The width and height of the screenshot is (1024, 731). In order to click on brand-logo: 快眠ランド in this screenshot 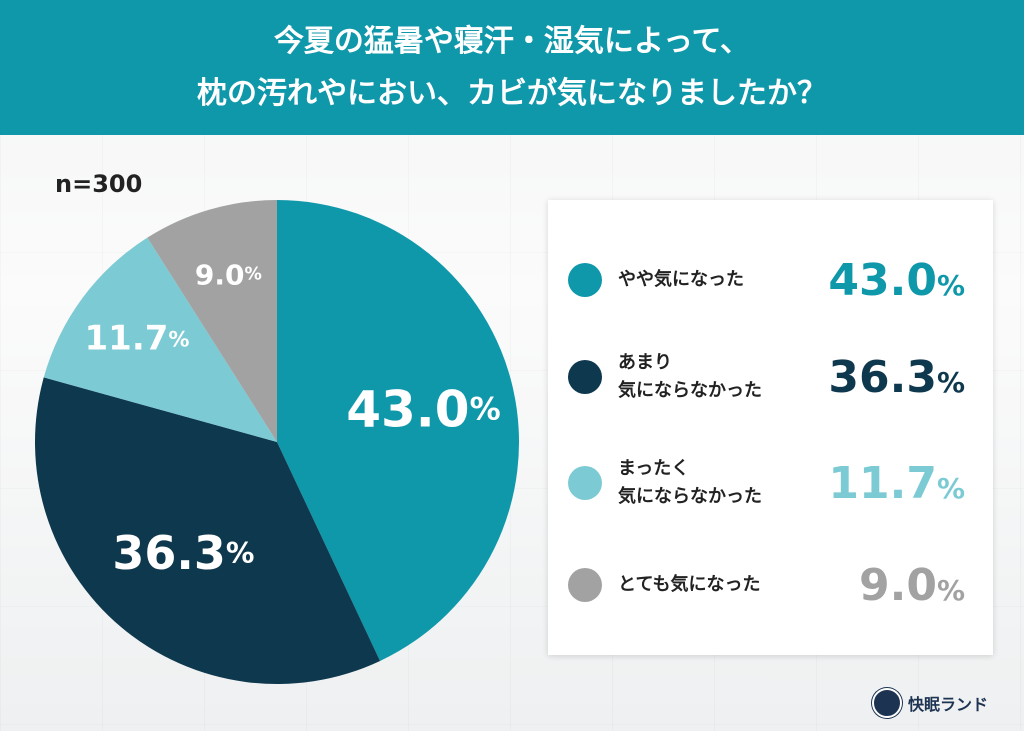, I will do `click(930, 703)`.